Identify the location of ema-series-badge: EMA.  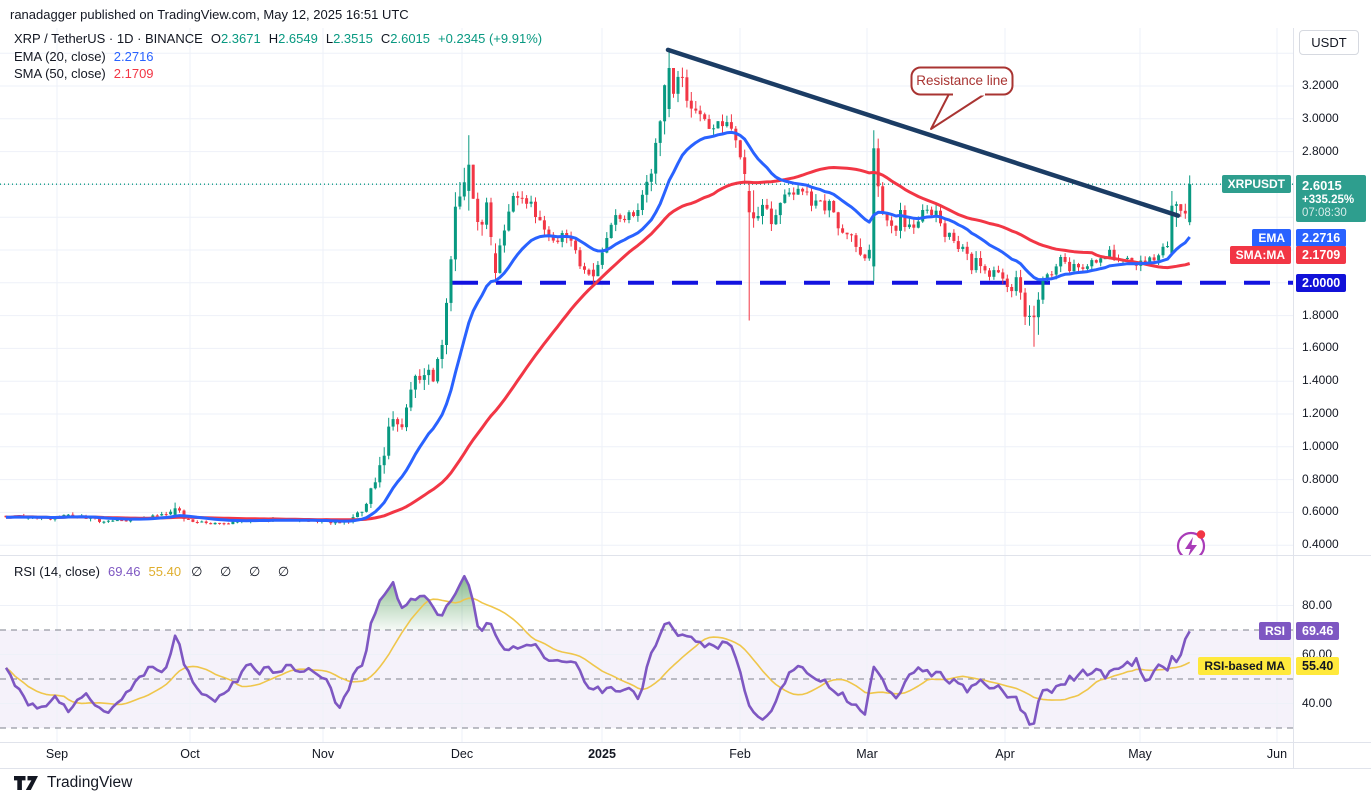
(1271, 238).